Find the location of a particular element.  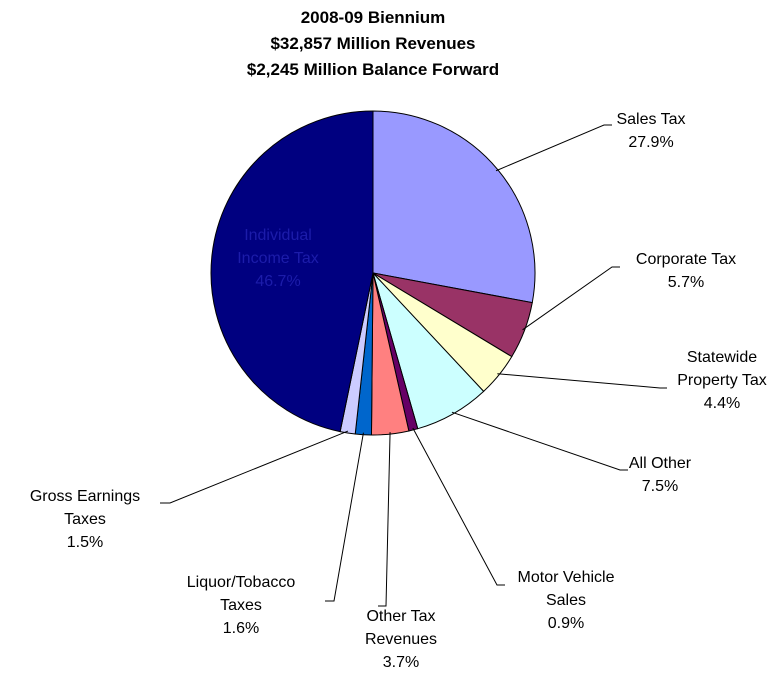

value-label: 1.6% is located at coordinates (241, 628).